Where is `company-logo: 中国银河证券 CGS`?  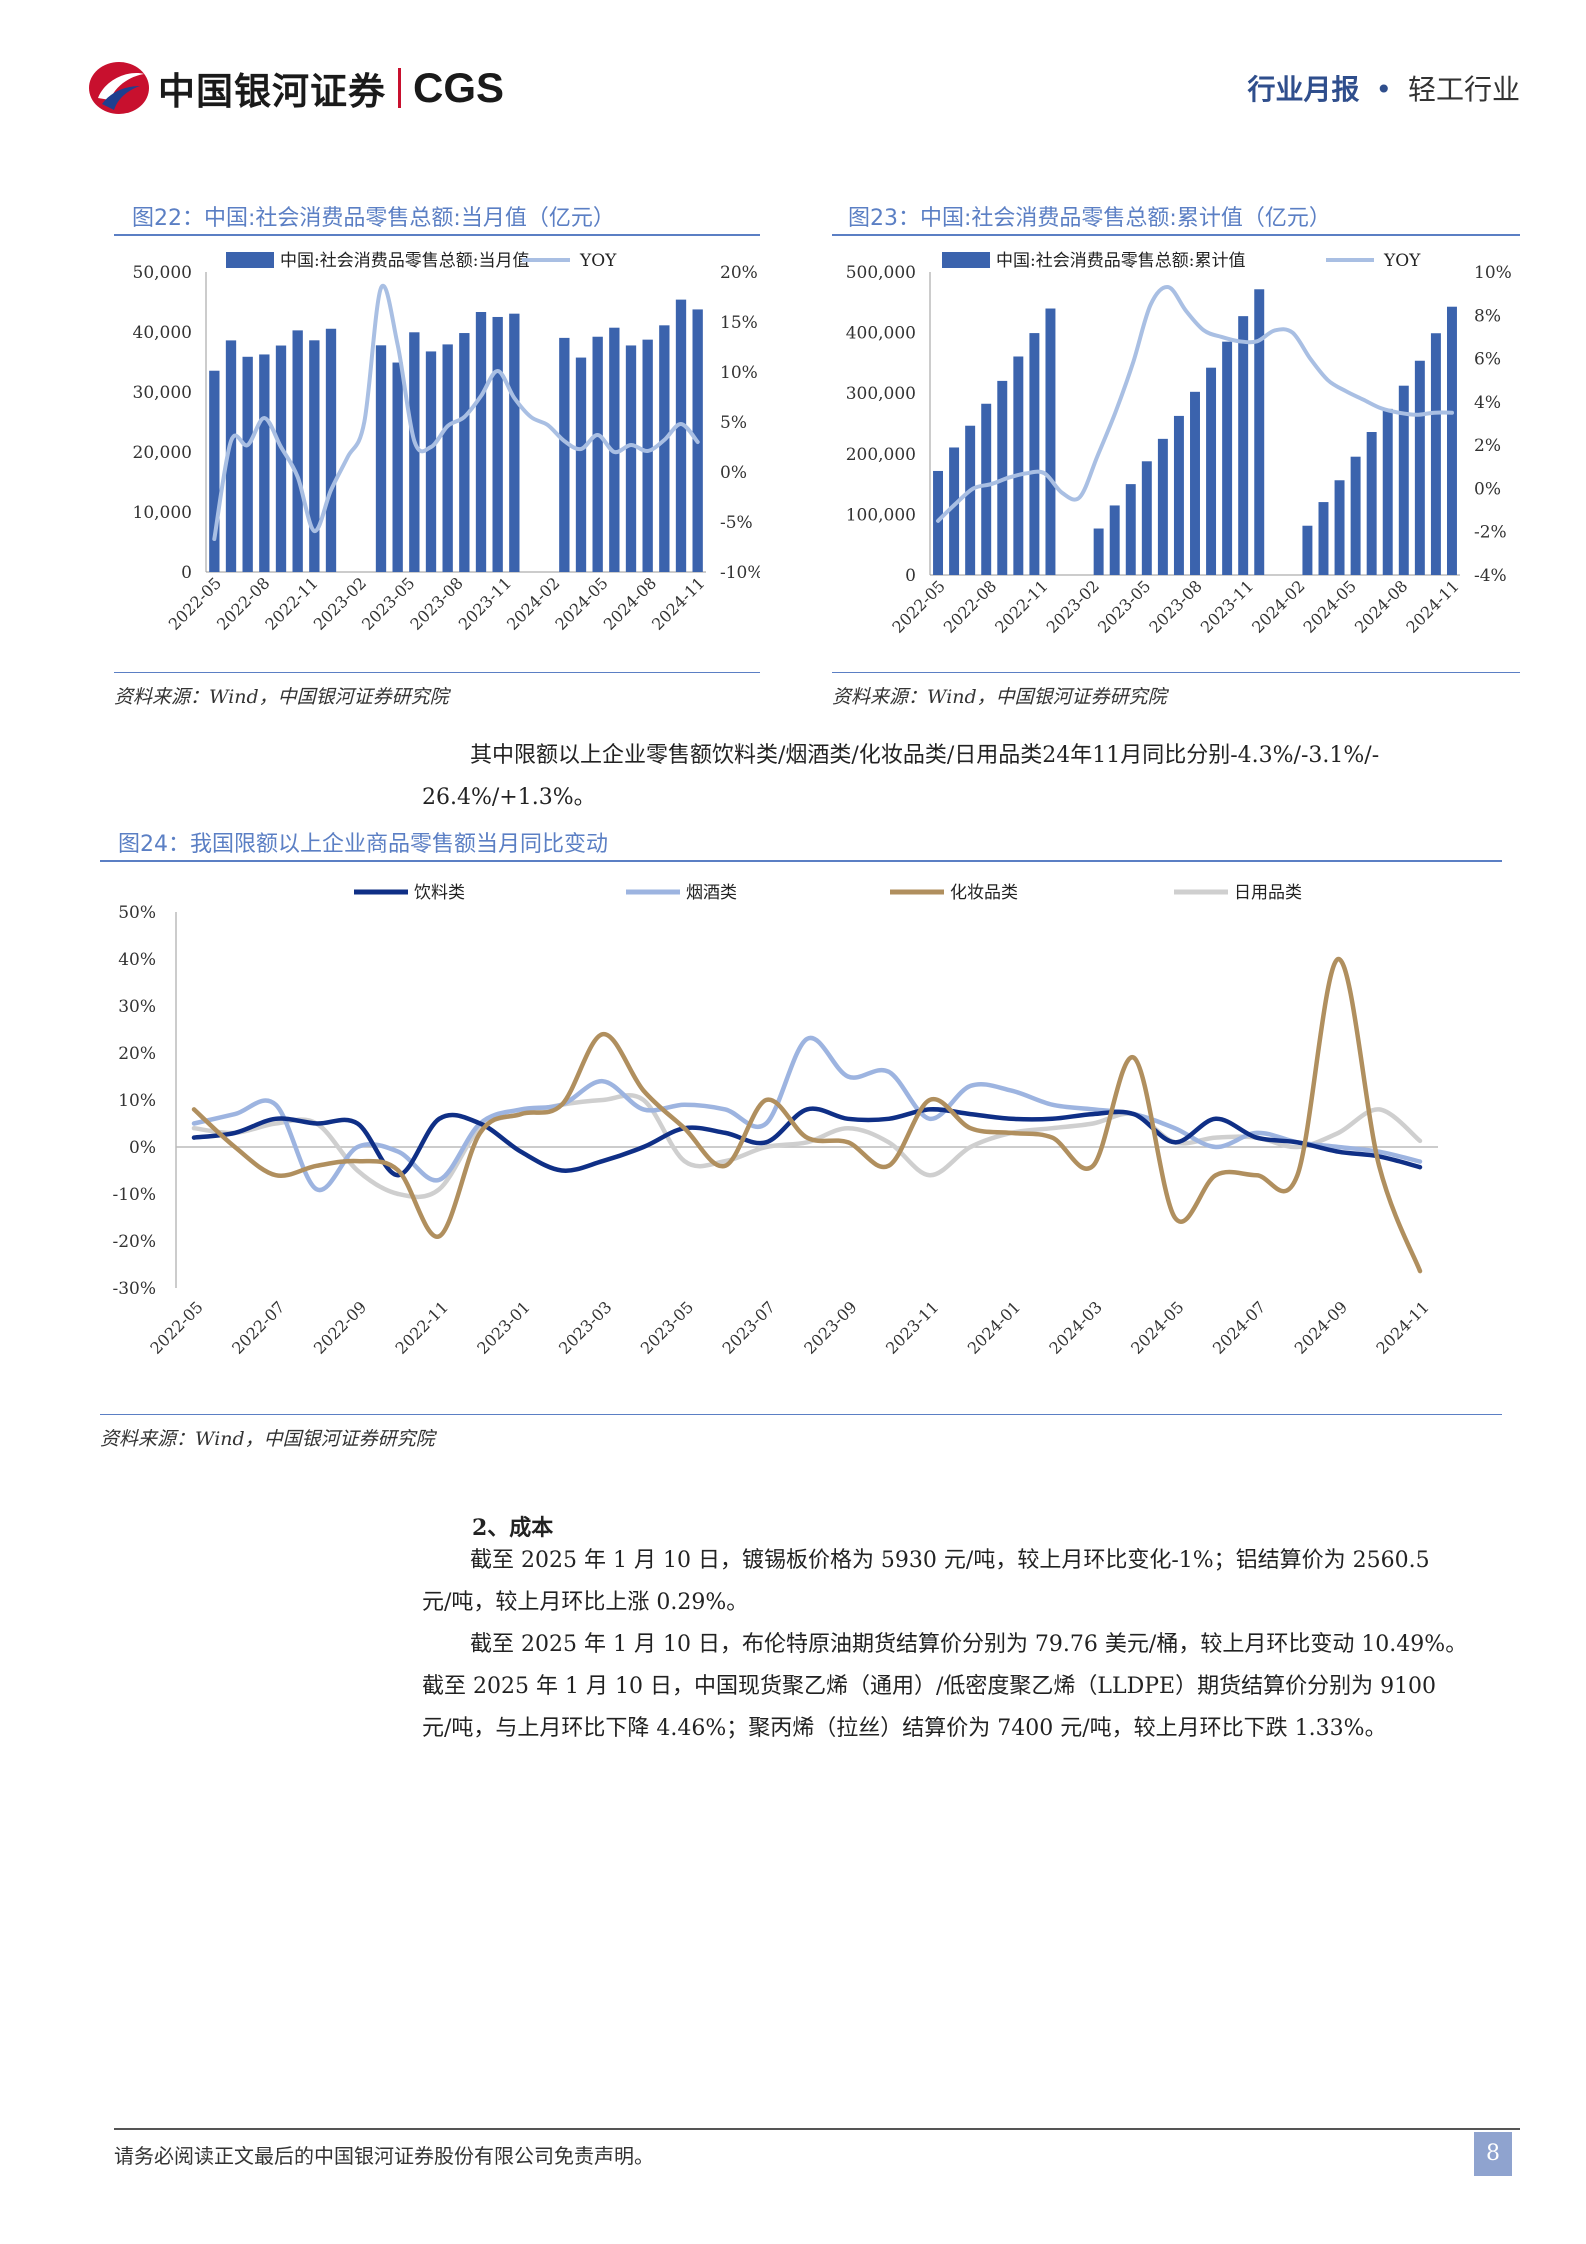
company-logo: 中国银河证券 CGS is located at coordinates (296, 88).